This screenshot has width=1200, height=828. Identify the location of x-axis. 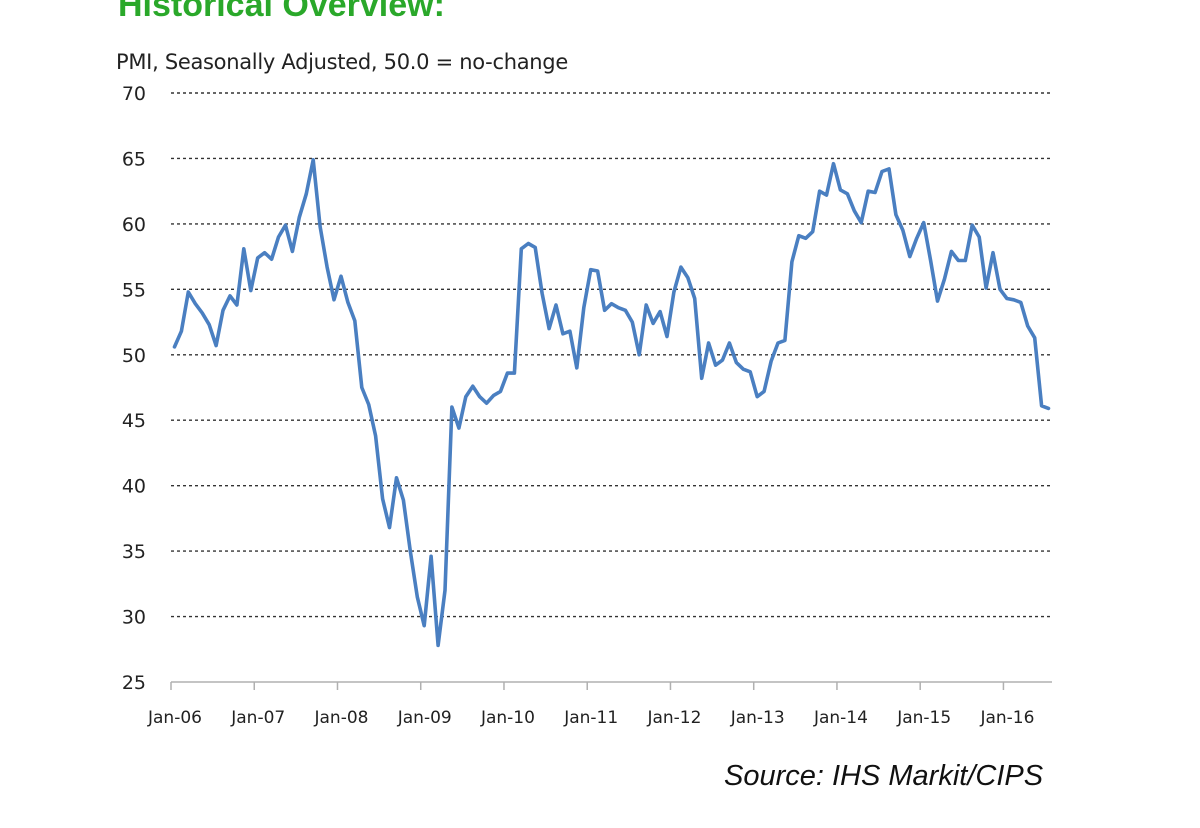
(611, 685).